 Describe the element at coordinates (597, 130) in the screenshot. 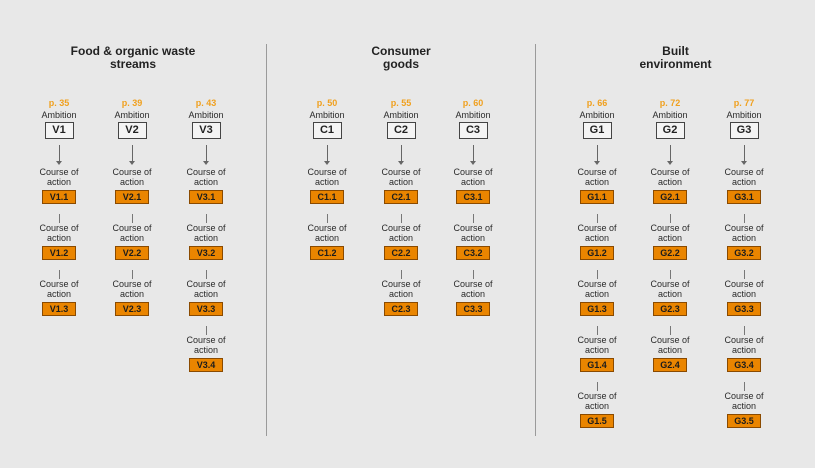

I see `ambition-code: G1` at that location.